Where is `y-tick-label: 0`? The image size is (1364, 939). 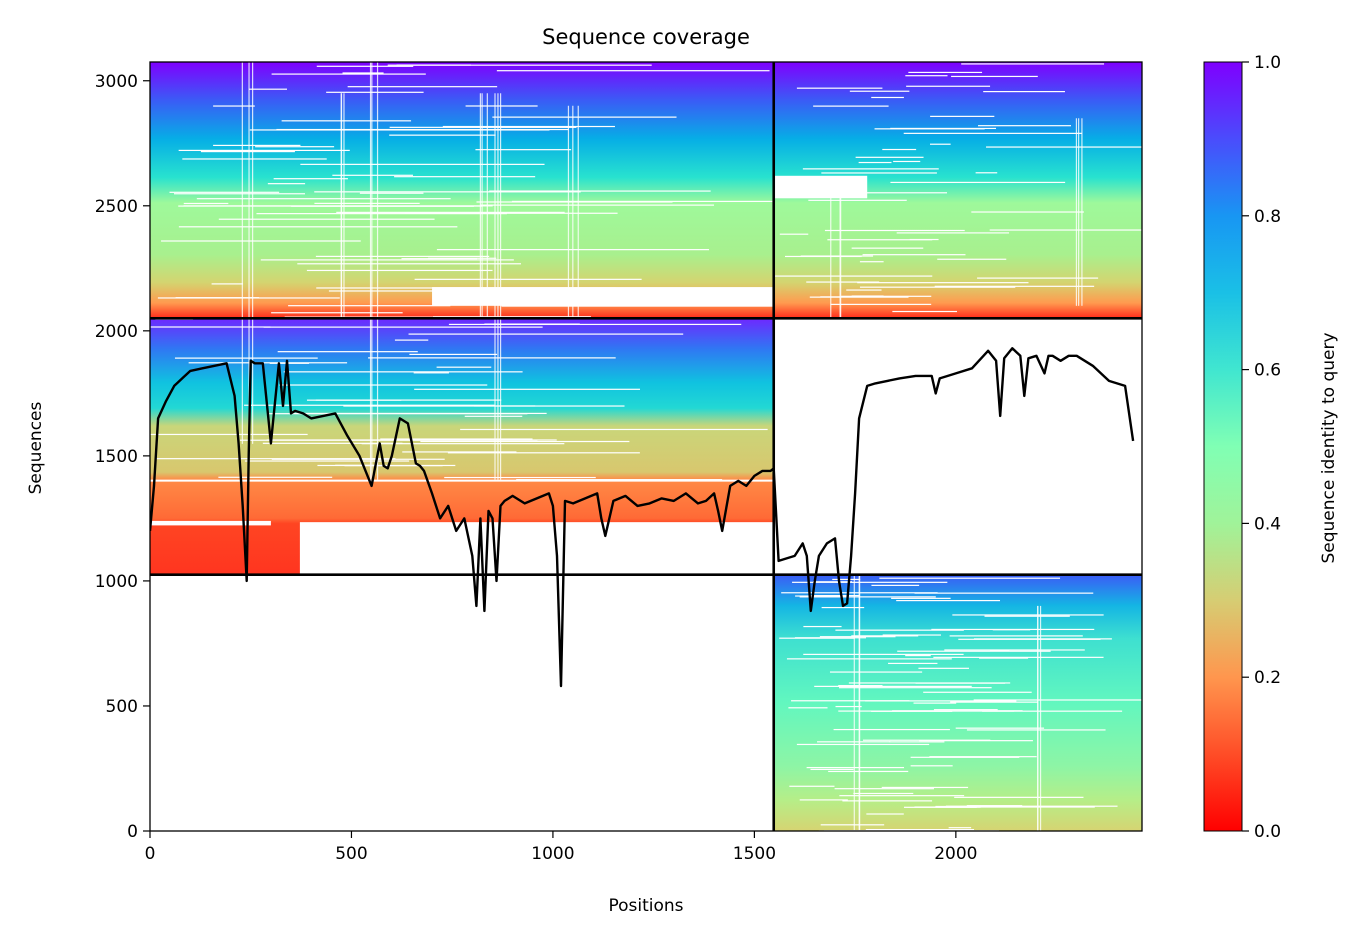 y-tick-label: 0 is located at coordinates (132, 832).